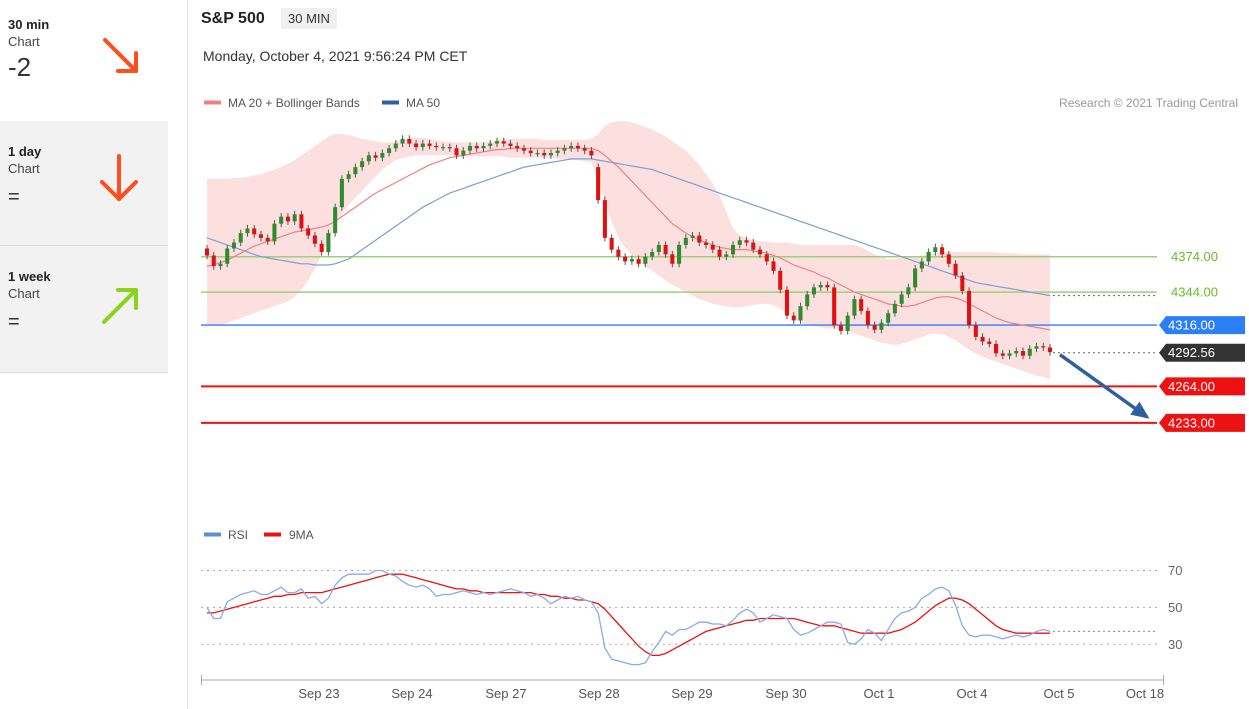 This screenshot has height=709, width=1249. What do you see at coordinates (691, 693) in the screenshot?
I see `x-tick-label: Sep 29` at bounding box center [691, 693].